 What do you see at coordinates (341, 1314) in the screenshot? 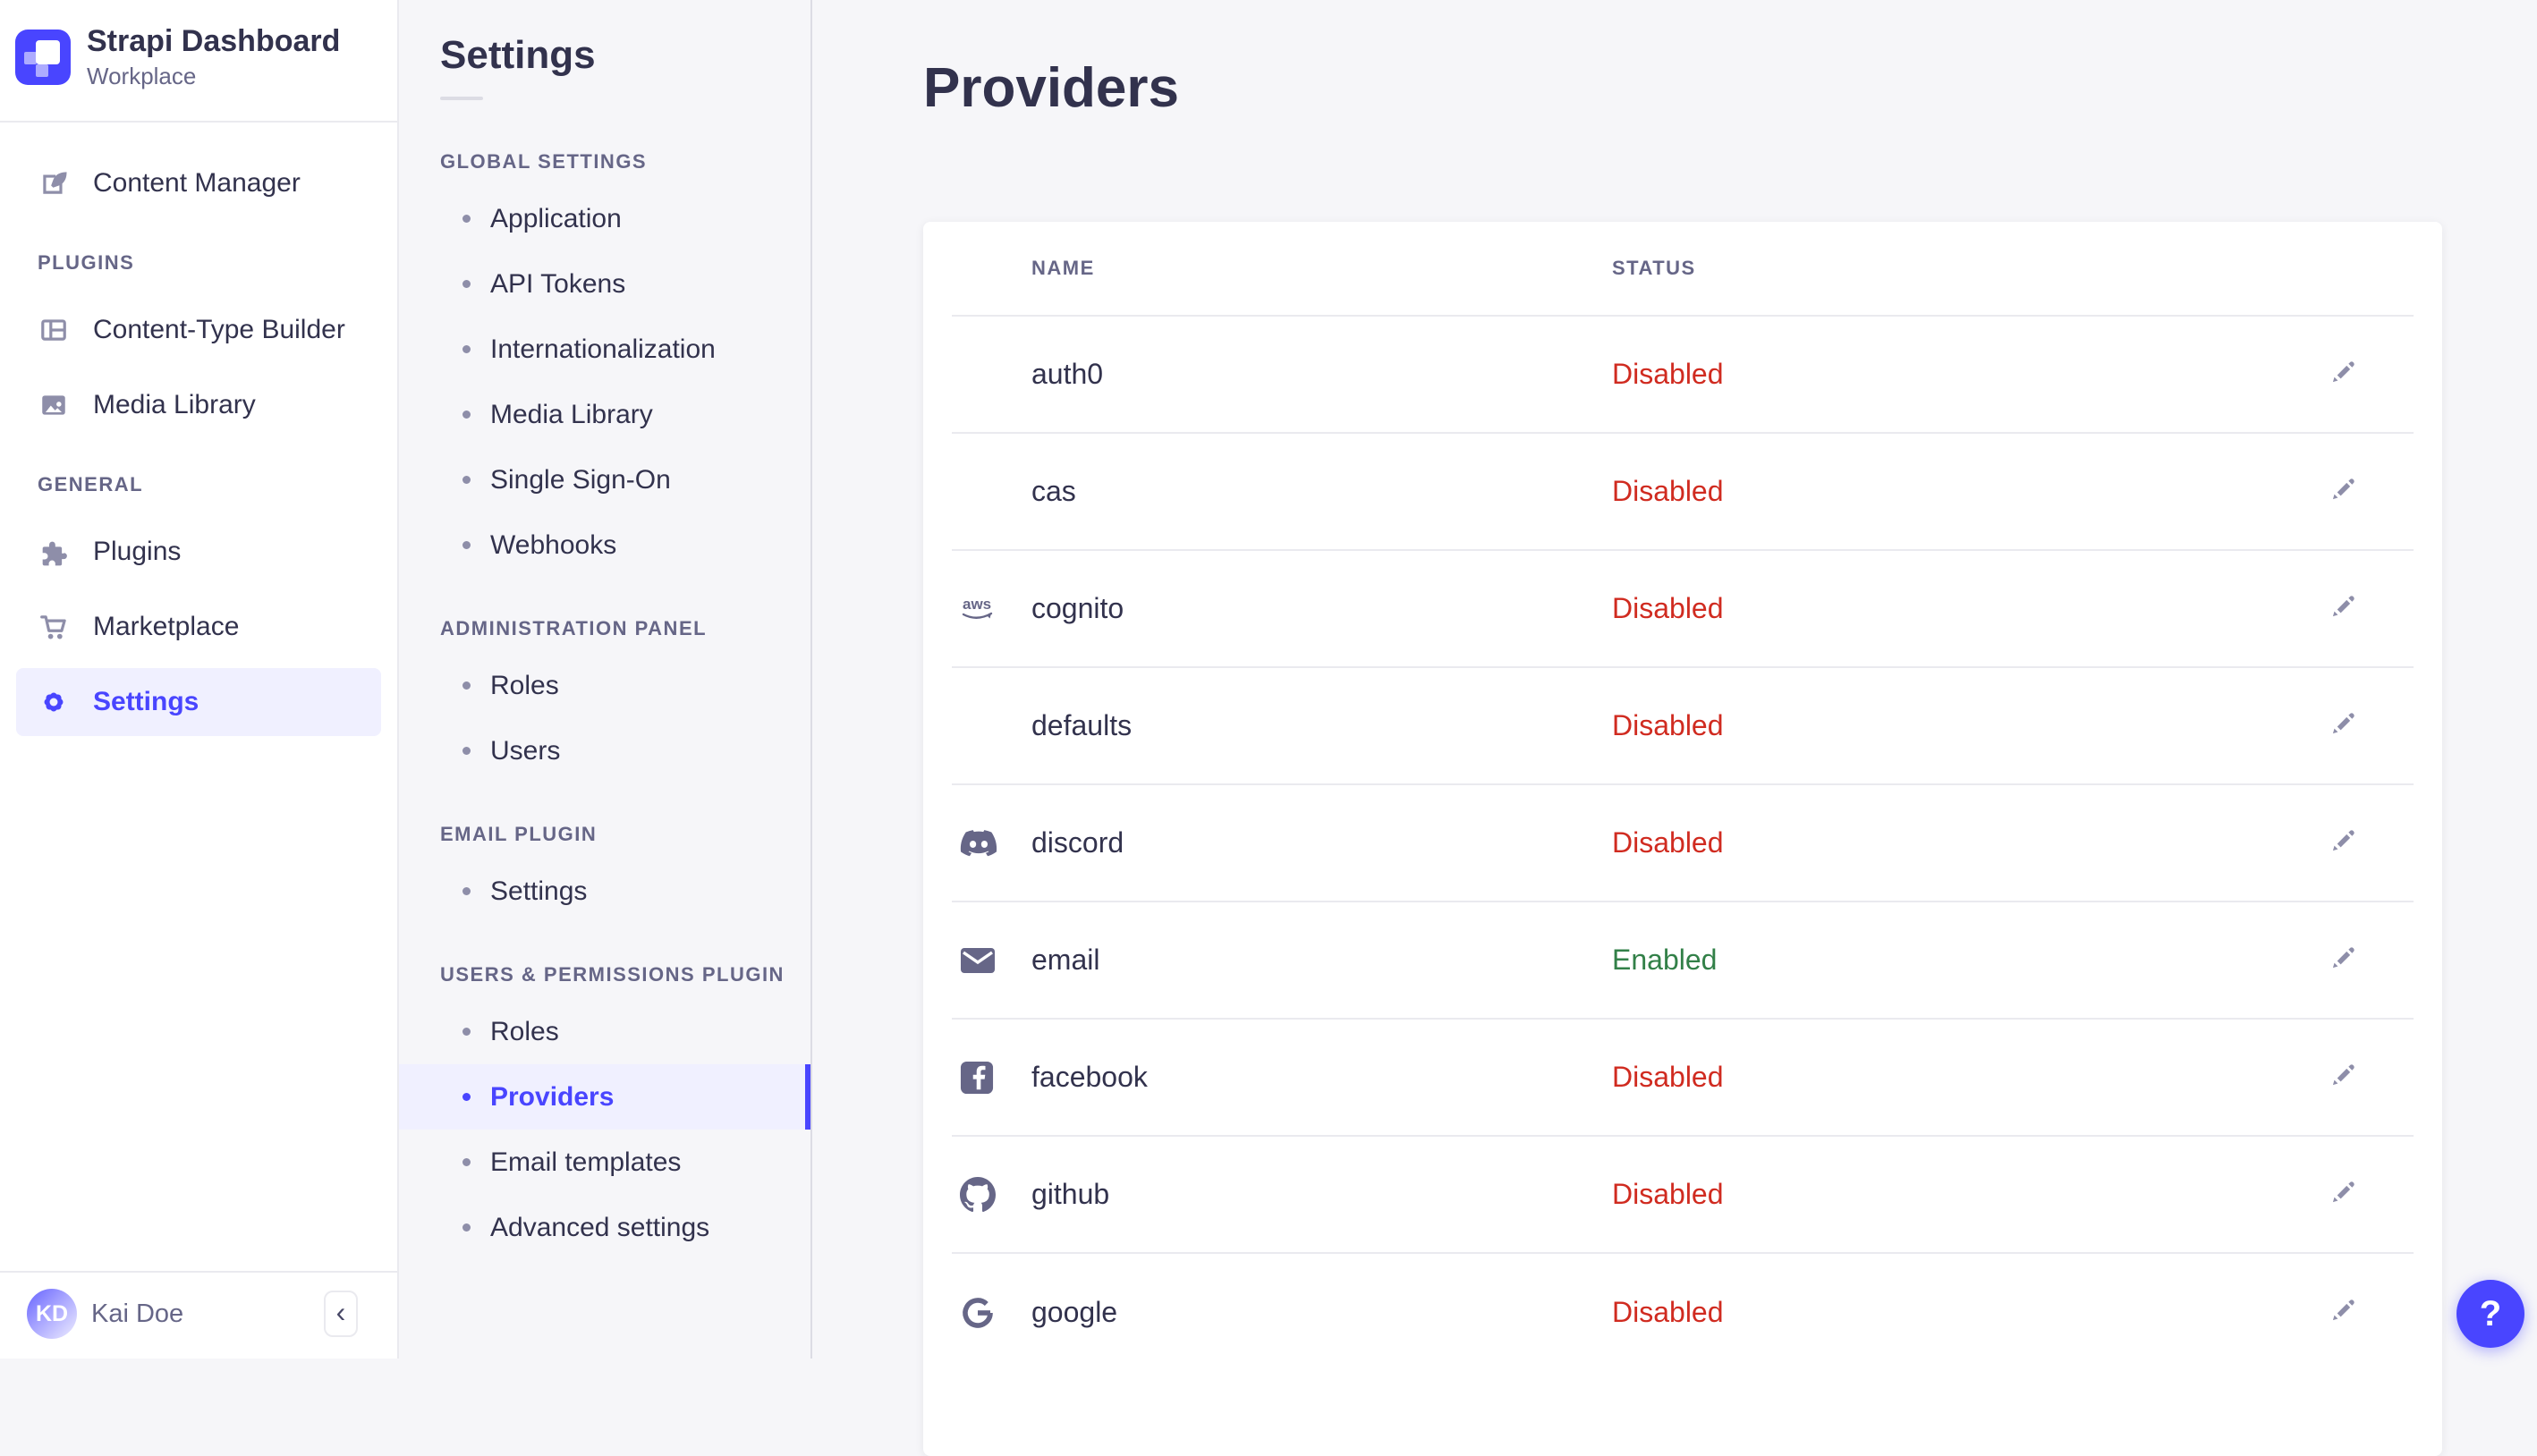
I see `collapse-sidebar-button: ‹` at bounding box center [341, 1314].